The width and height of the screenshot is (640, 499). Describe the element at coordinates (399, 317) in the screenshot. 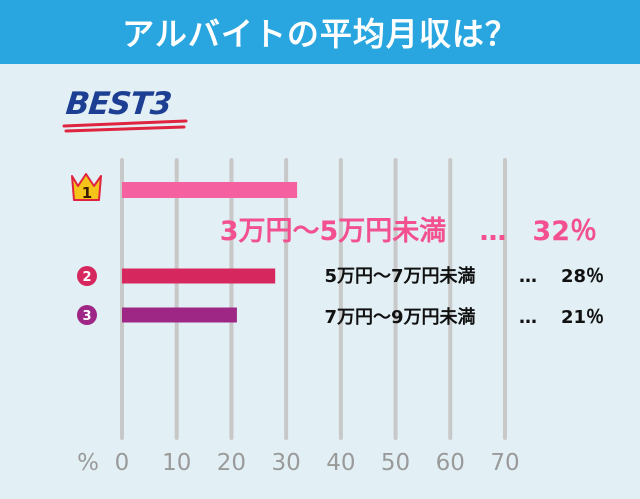

I see `category-label: 7万円〜9万円未満` at that location.